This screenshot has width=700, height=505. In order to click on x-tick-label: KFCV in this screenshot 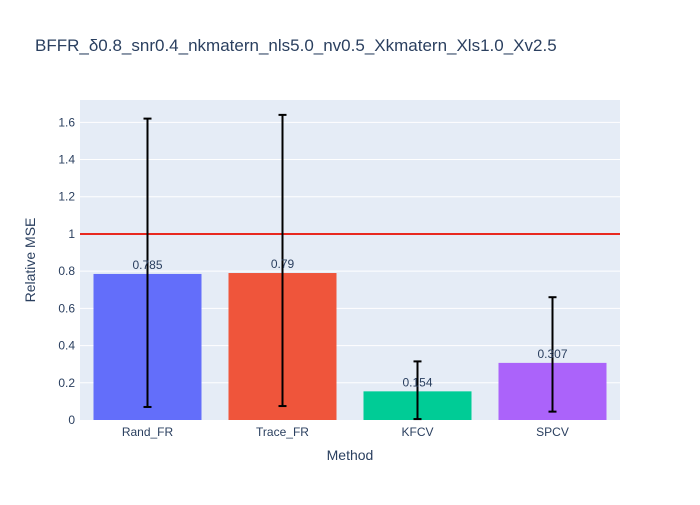, I will do `click(417, 432)`.